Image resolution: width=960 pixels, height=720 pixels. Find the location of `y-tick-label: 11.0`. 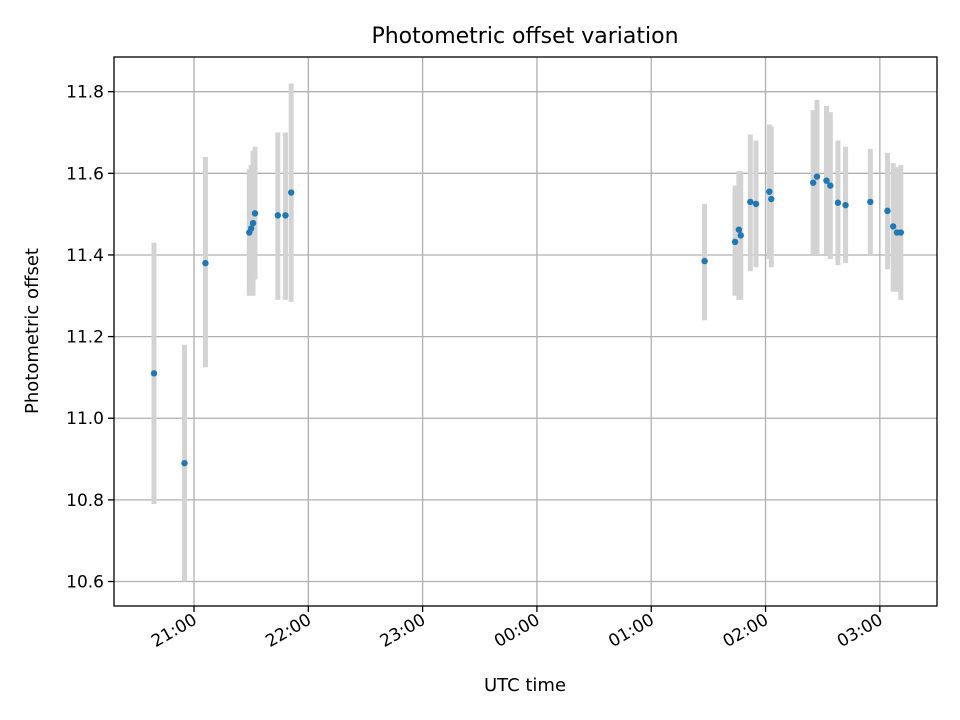

y-tick-label: 11.0 is located at coordinates (85, 419).